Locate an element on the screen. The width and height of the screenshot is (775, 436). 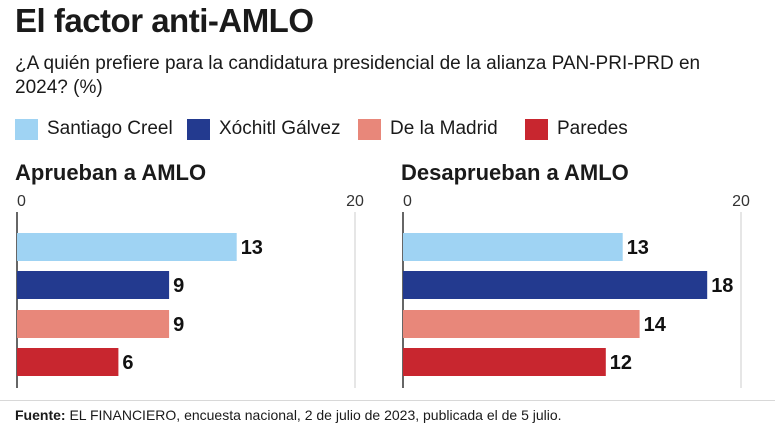
legend-item-paredes: Paredes is located at coordinates (576, 129).